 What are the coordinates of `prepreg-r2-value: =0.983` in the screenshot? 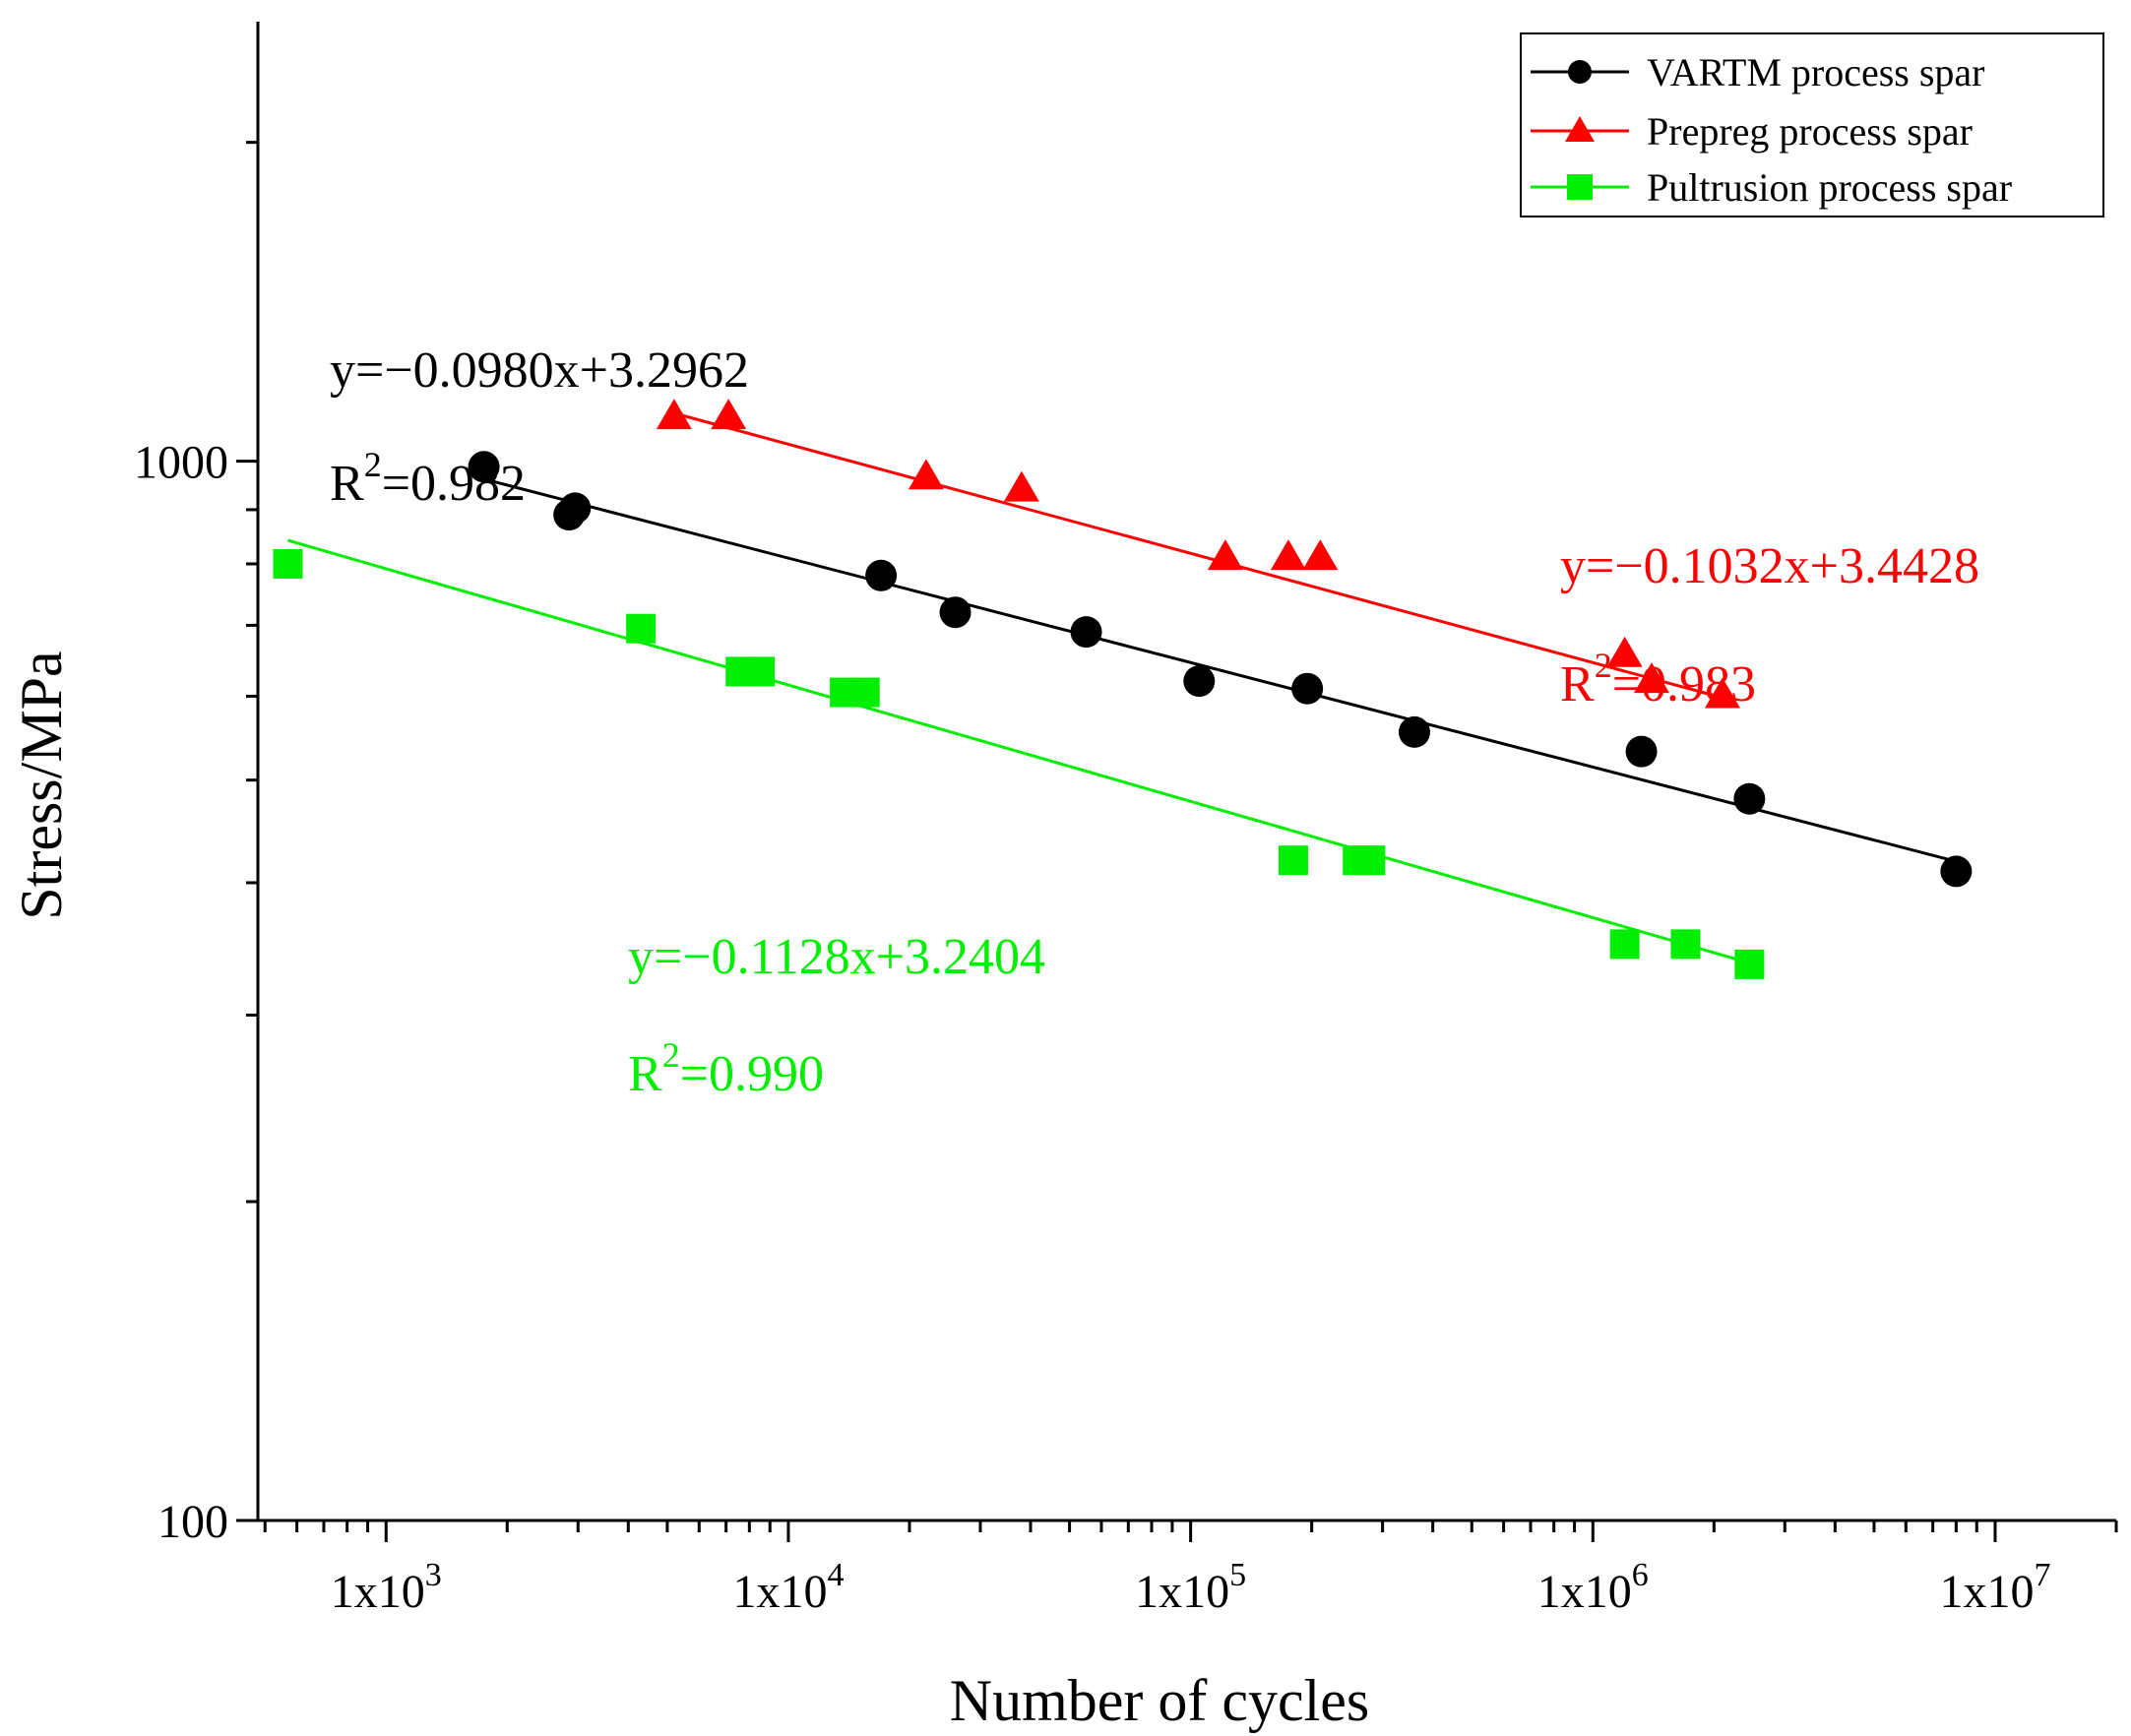 It's located at (1684, 684).